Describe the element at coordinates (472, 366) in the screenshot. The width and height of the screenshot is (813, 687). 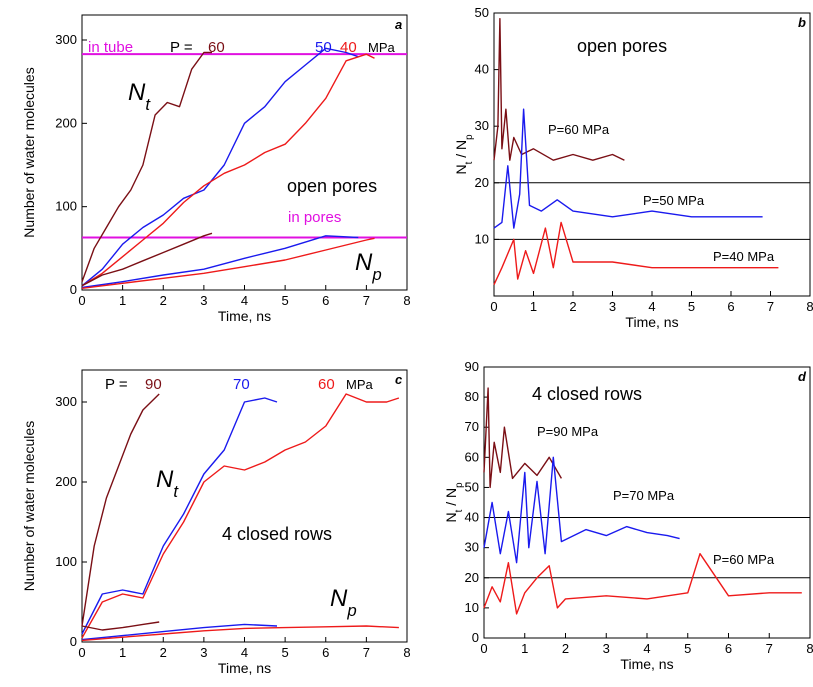
I see `y-tick-label: 90` at that location.